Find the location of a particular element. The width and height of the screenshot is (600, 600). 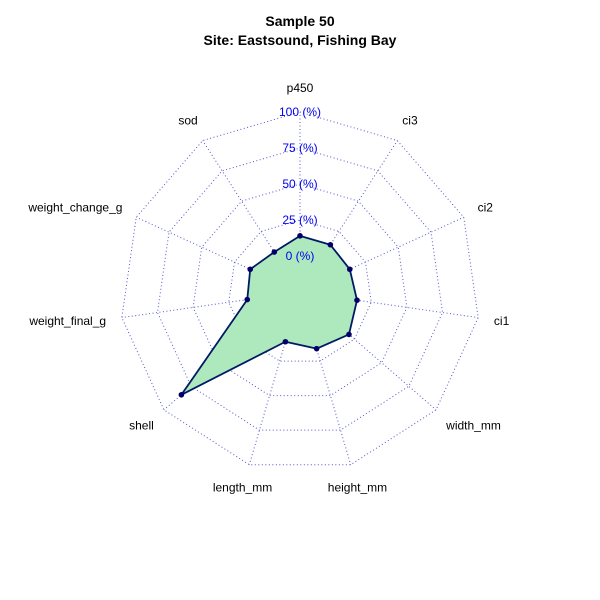

axis-label-sod: sod is located at coordinates (187, 120).